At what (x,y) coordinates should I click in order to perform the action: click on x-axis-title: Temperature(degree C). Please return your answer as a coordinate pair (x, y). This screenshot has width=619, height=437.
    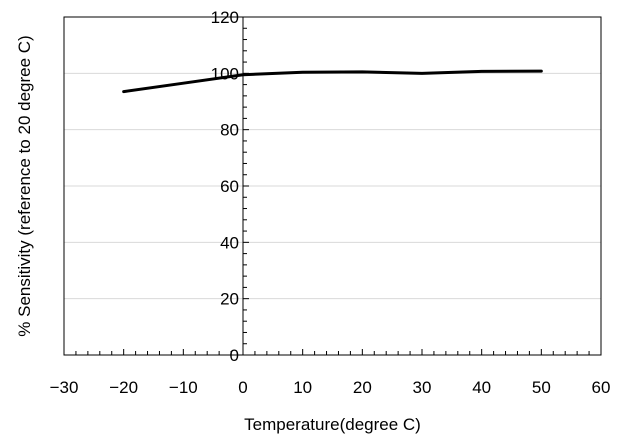
    Looking at the image, I should click on (332, 424).